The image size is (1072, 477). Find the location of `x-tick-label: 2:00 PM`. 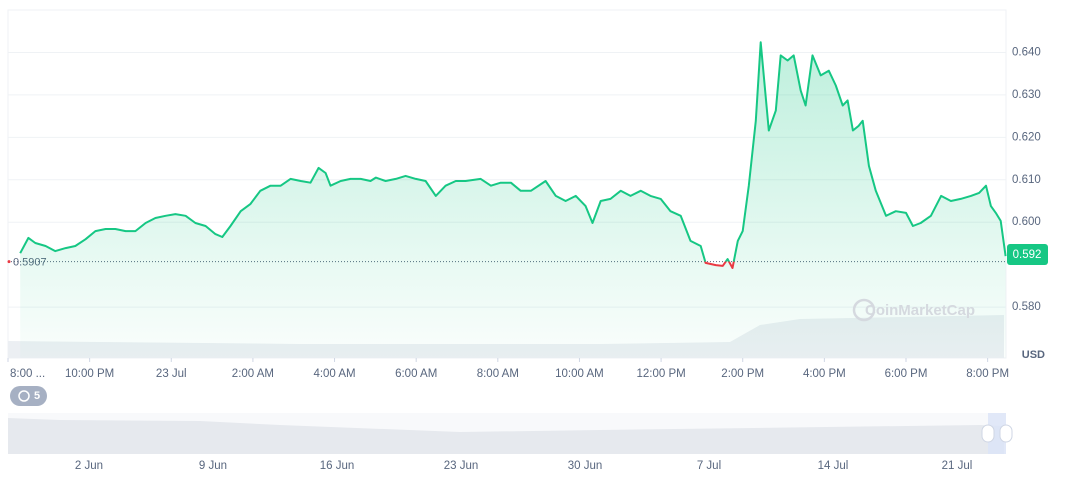

x-tick-label: 2:00 PM is located at coordinates (742, 374).